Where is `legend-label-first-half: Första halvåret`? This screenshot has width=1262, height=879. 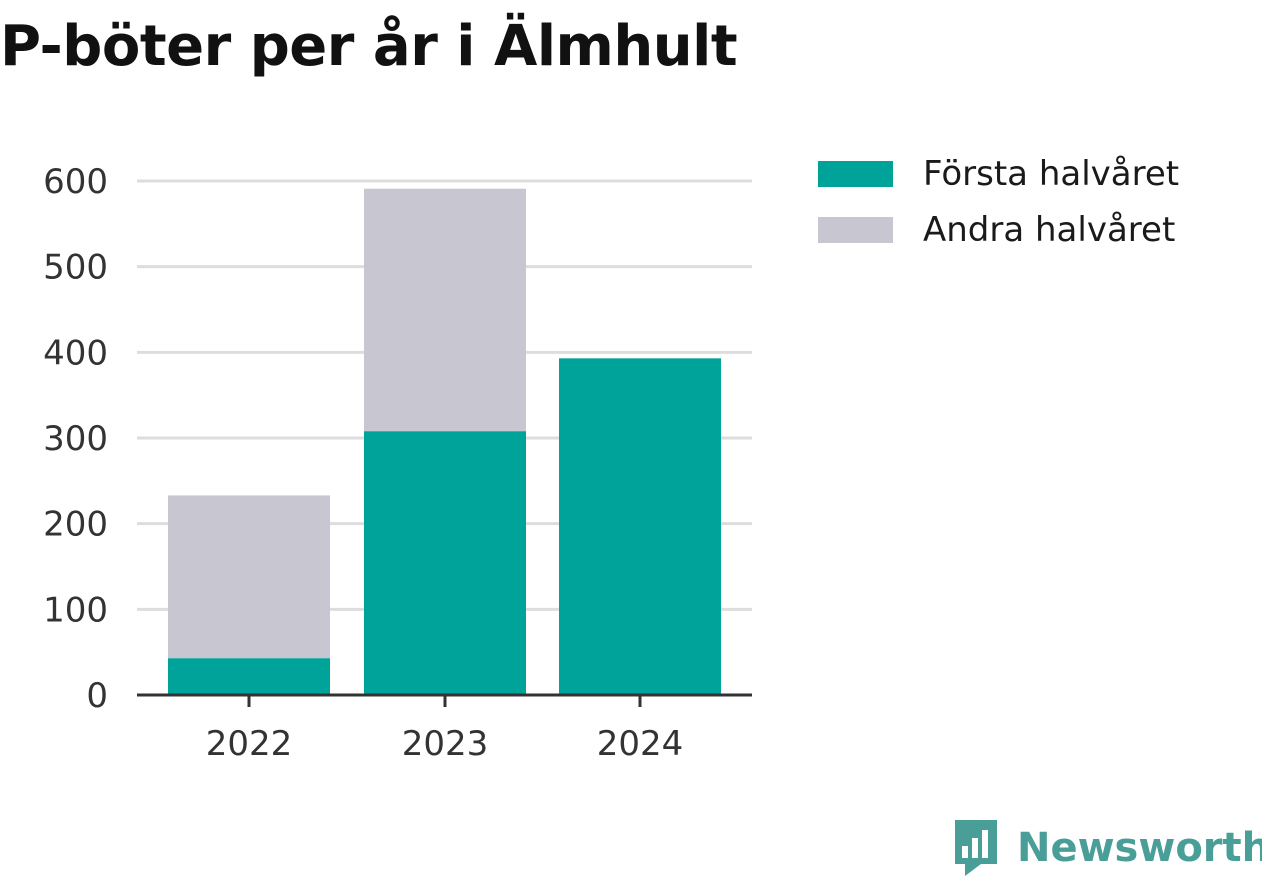 legend-label-first-half: Första halvåret is located at coordinates (1051, 174).